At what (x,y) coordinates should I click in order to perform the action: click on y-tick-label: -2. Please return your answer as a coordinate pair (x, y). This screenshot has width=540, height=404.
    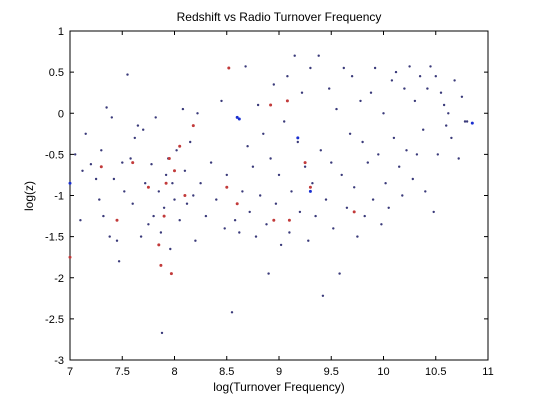
    Looking at the image, I should click on (59, 279).